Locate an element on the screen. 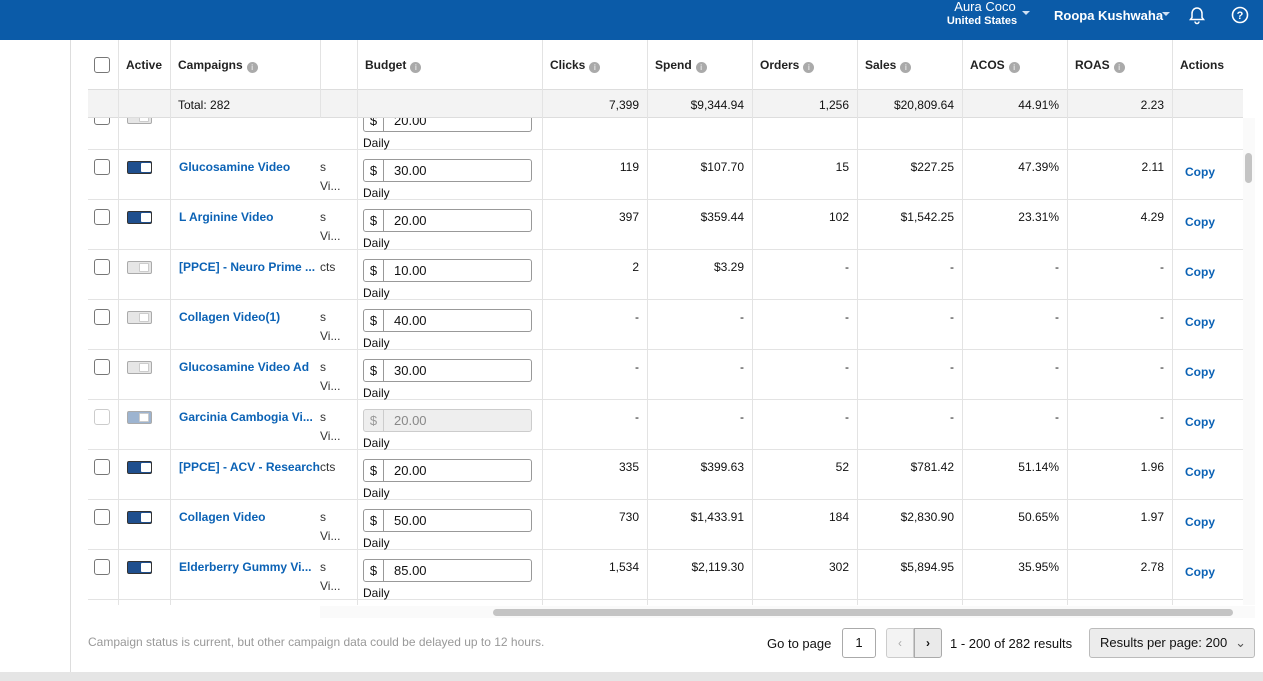 The image size is (1263, 681). results-per-page: Results per page: 200 ⌄ is located at coordinates (1172, 643).